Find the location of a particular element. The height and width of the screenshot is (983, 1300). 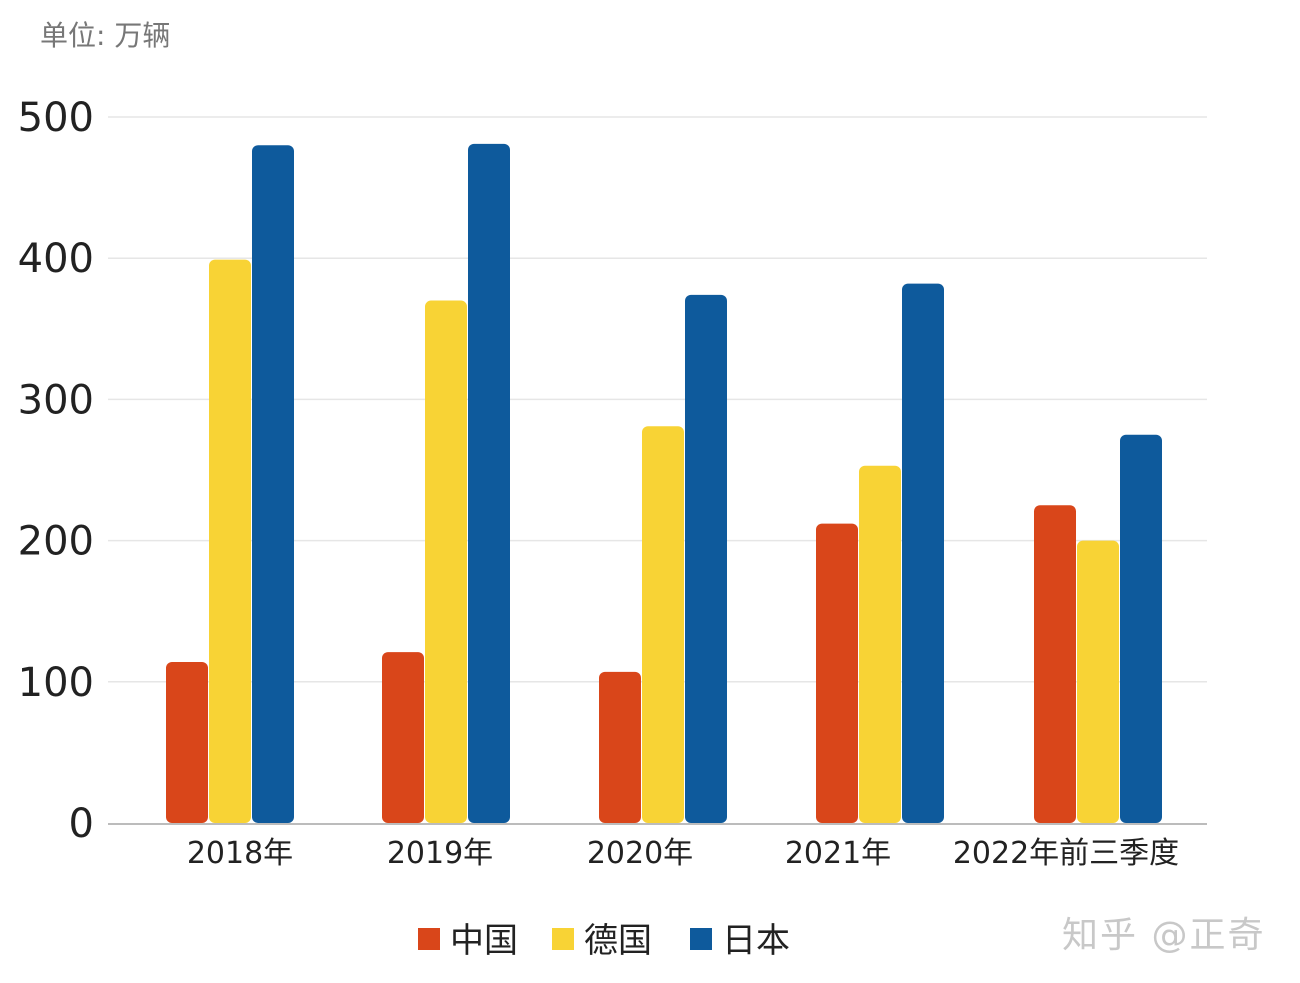

legend-label-中国: 中国 is located at coordinates (484, 941).